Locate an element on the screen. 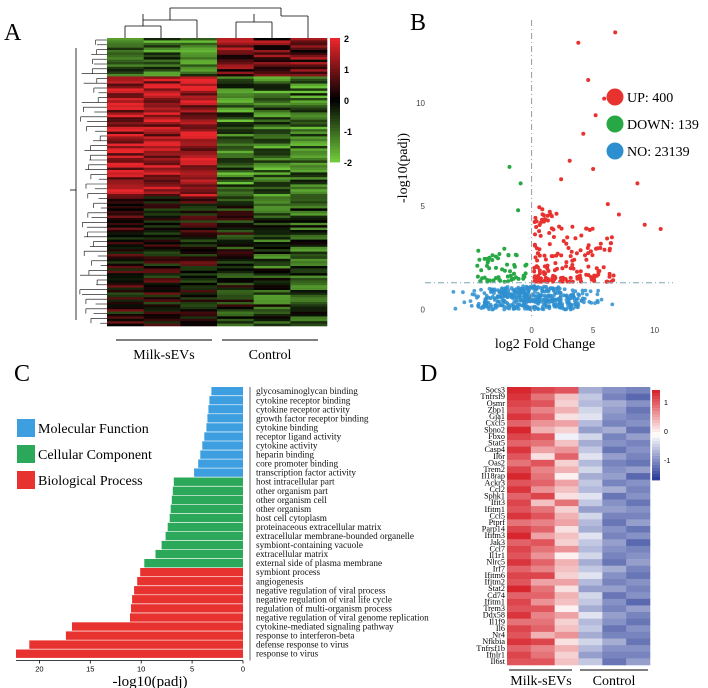 The height and width of the screenshot is (688, 708). gene-label: Ccl7 is located at coordinates (497, 549).